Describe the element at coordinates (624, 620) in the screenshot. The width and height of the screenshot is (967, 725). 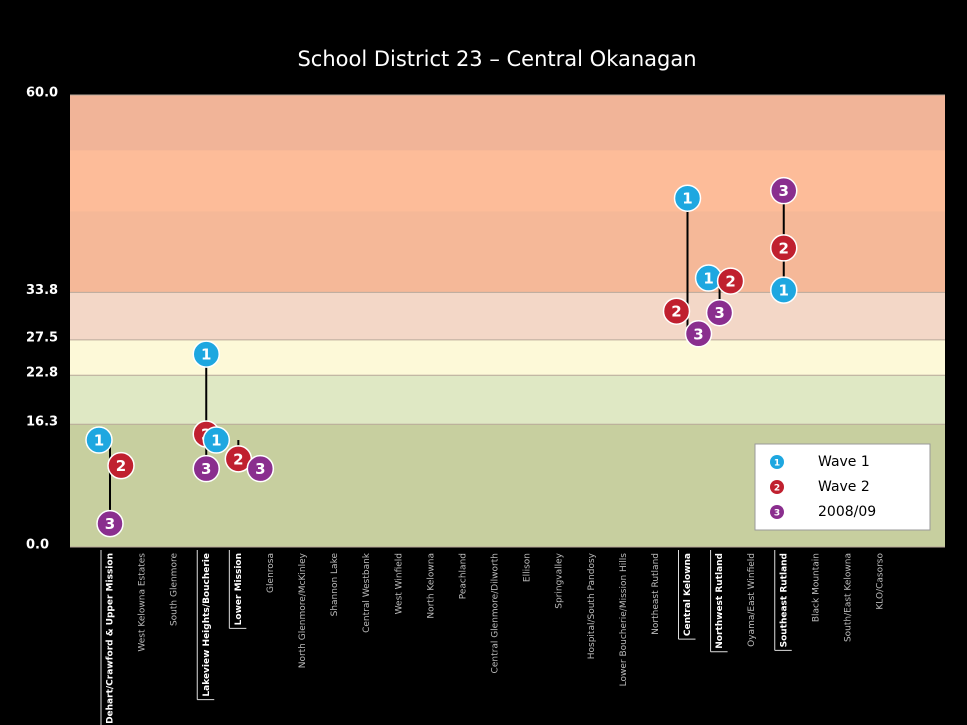
I see `x-tick-label: Lower Boucherie/Mission Hills` at that location.